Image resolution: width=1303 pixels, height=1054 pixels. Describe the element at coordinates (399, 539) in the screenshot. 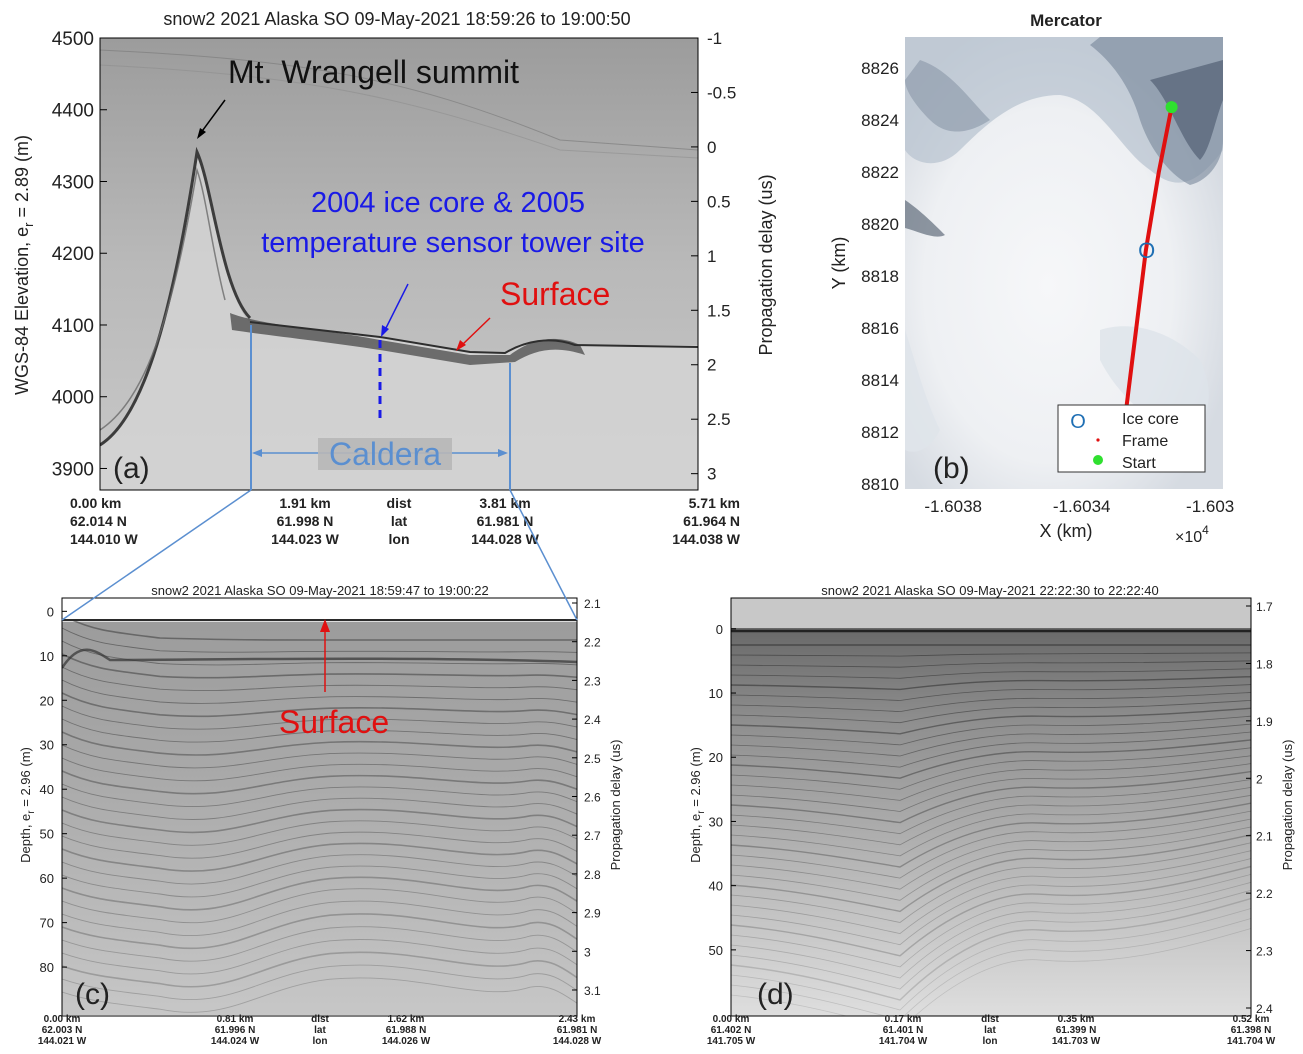

I see `a-x-tick-lon: lon` at that location.